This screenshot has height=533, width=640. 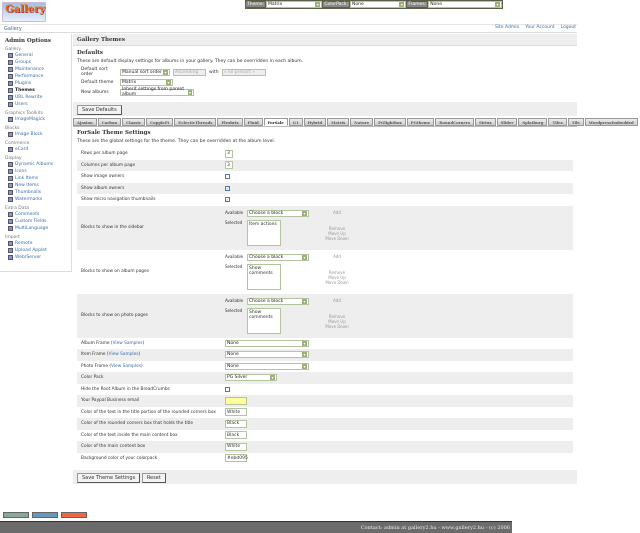 What do you see at coordinates (99, 110) in the screenshot?
I see `save-defaults-button: Save Defaults` at bounding box center [99, 110].